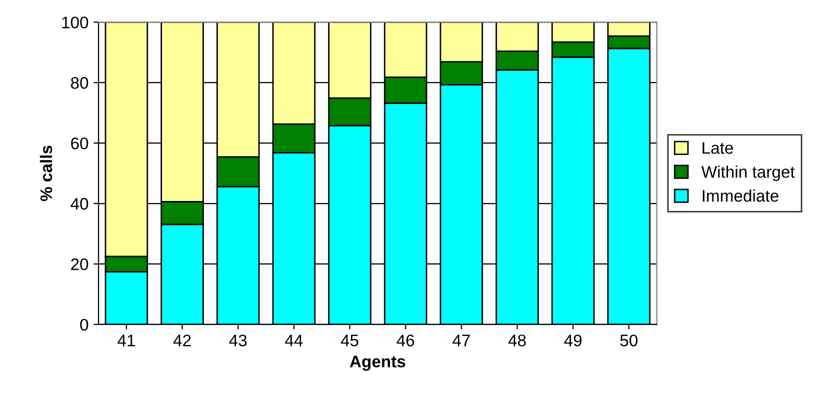  What do you see at coordinates (84, 324) in the screenshot?
I see `y-tick-label: 0` at bounding box center [84, 324].